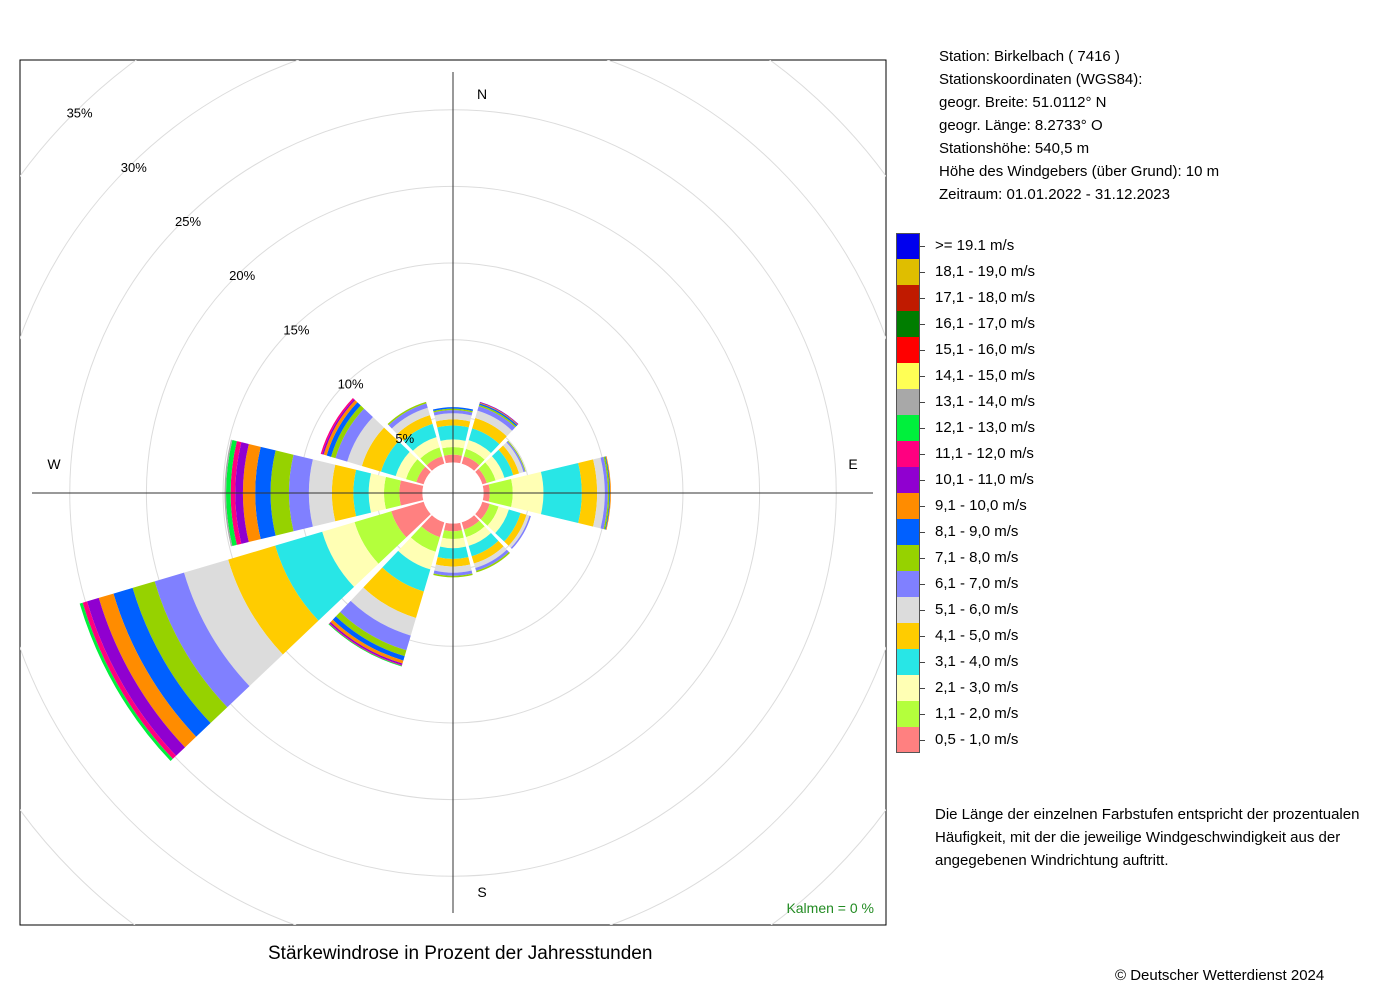 Image resolution: width=1400 pixels, height=1000 pixels. I want to click on legend-label: 14,1 - 15,0 m/s, so click(985, 375).